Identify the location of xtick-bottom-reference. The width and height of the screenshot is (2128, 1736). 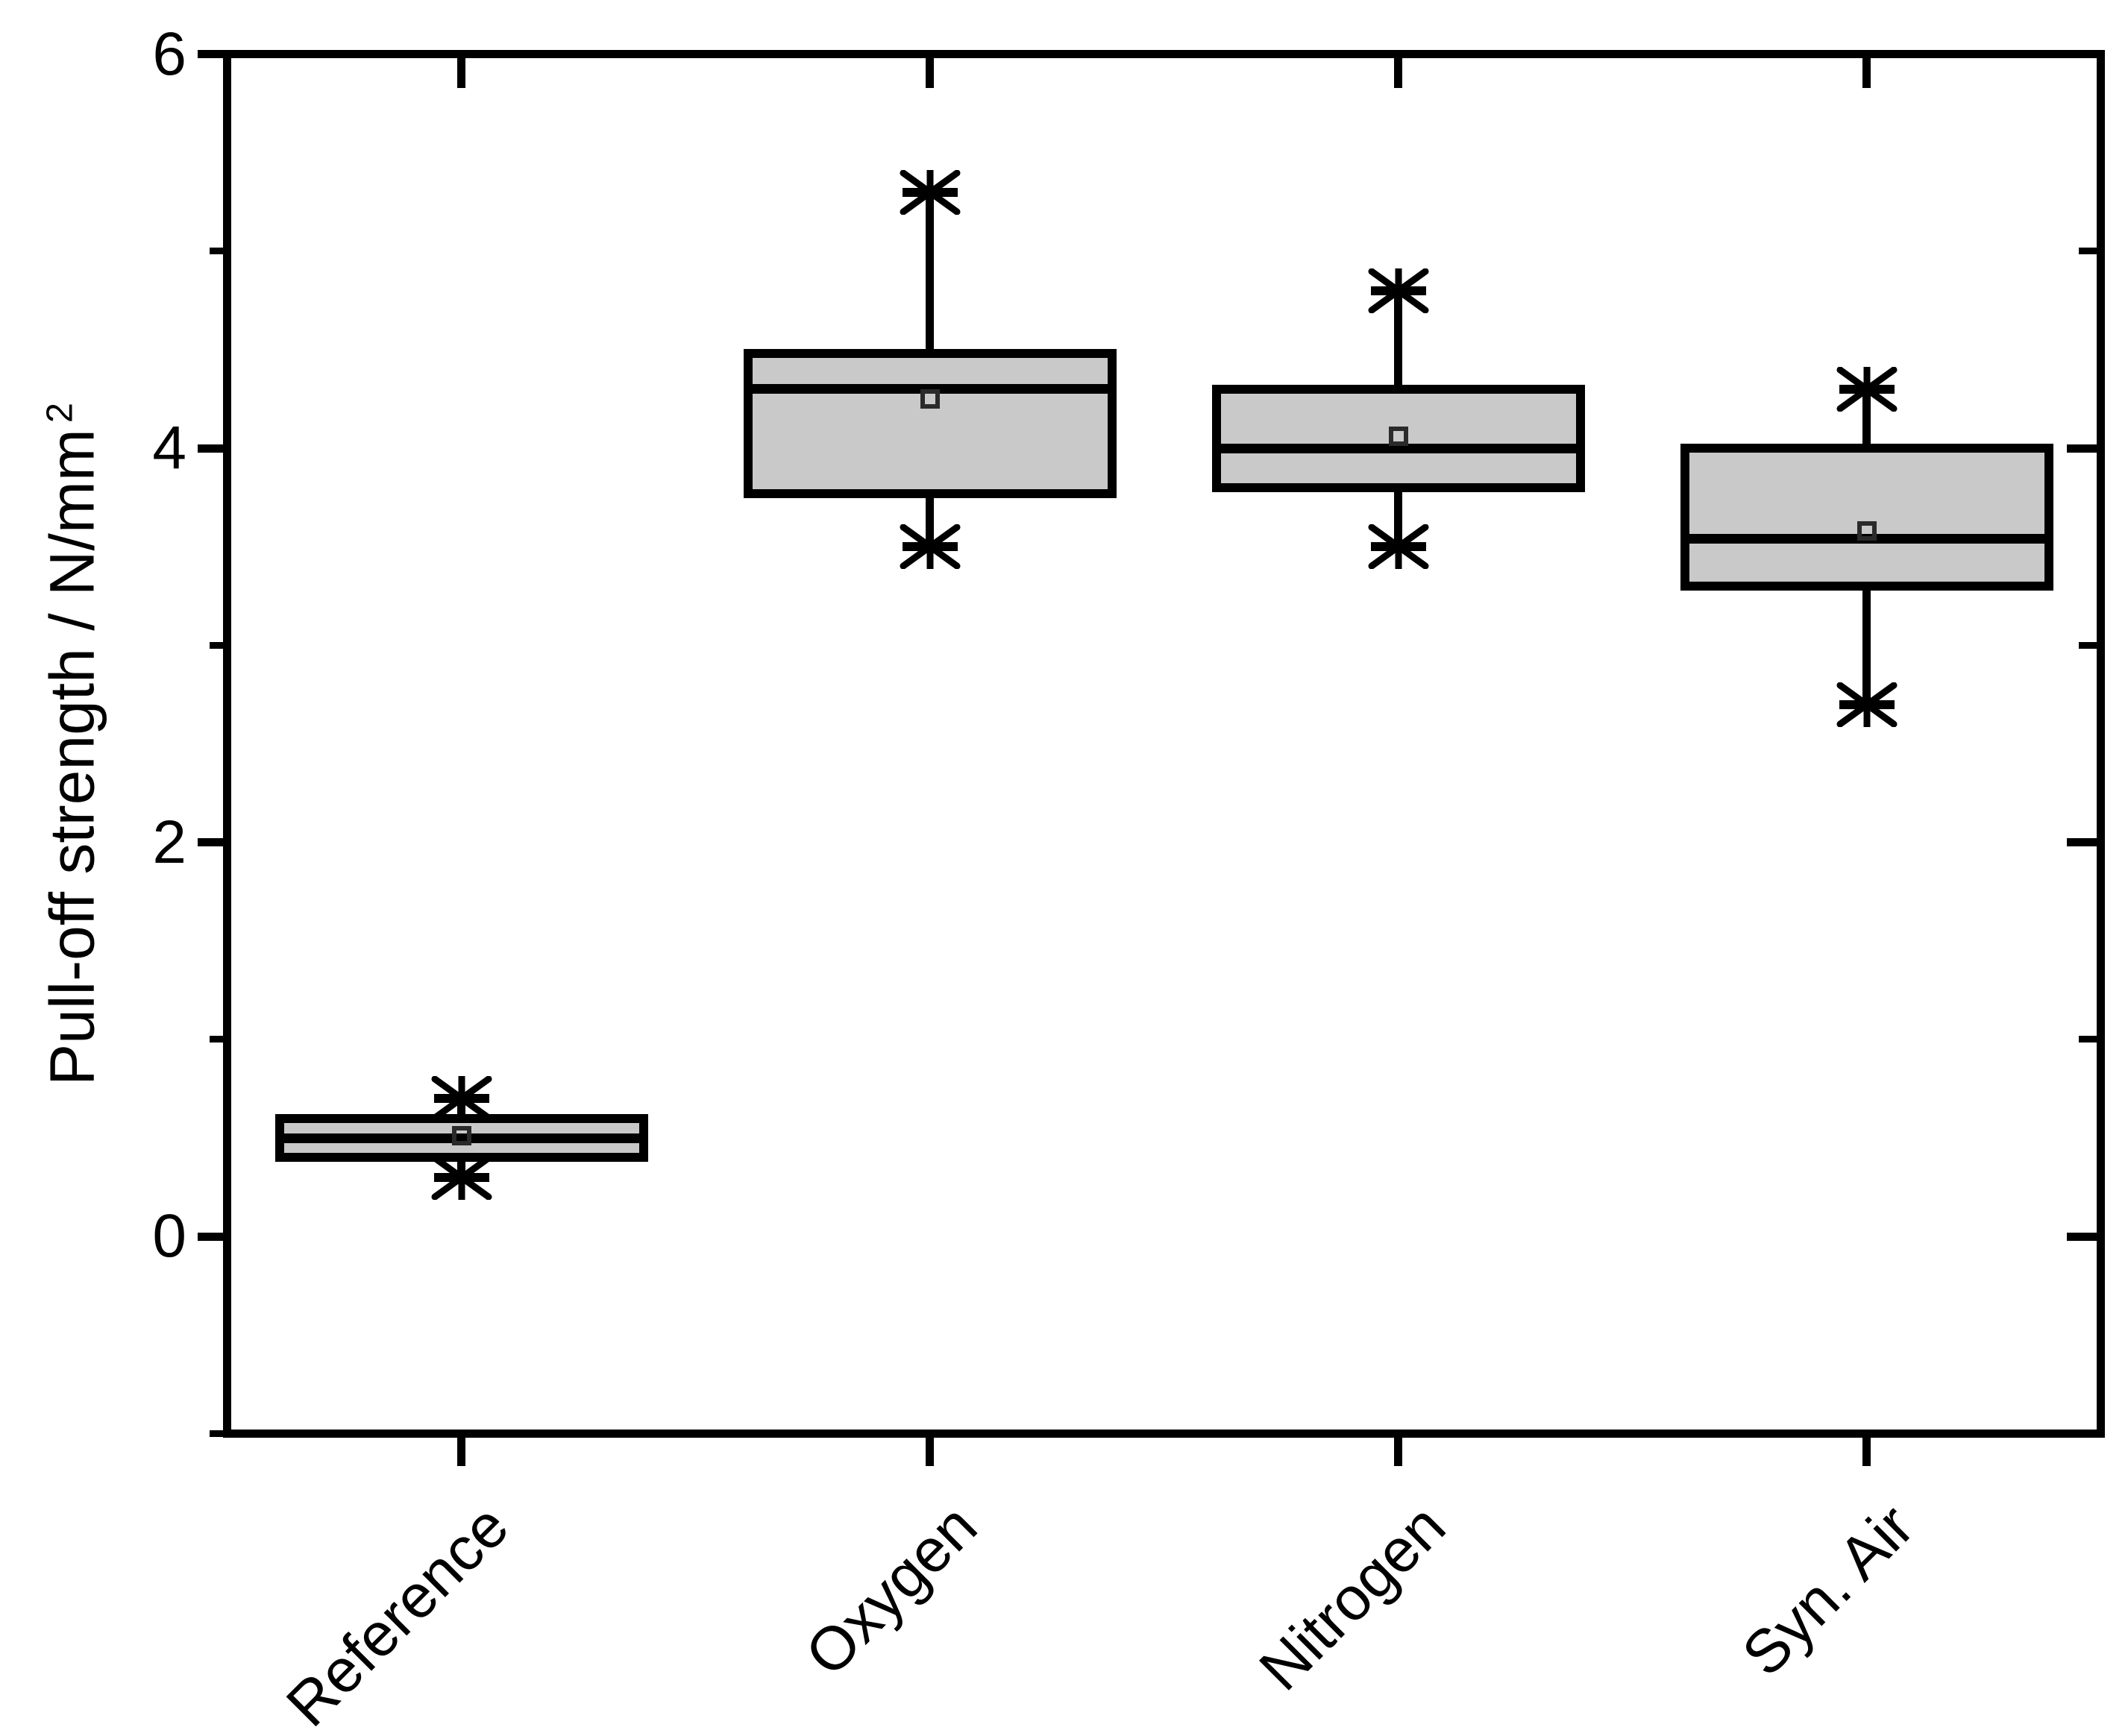
(461, 1452).